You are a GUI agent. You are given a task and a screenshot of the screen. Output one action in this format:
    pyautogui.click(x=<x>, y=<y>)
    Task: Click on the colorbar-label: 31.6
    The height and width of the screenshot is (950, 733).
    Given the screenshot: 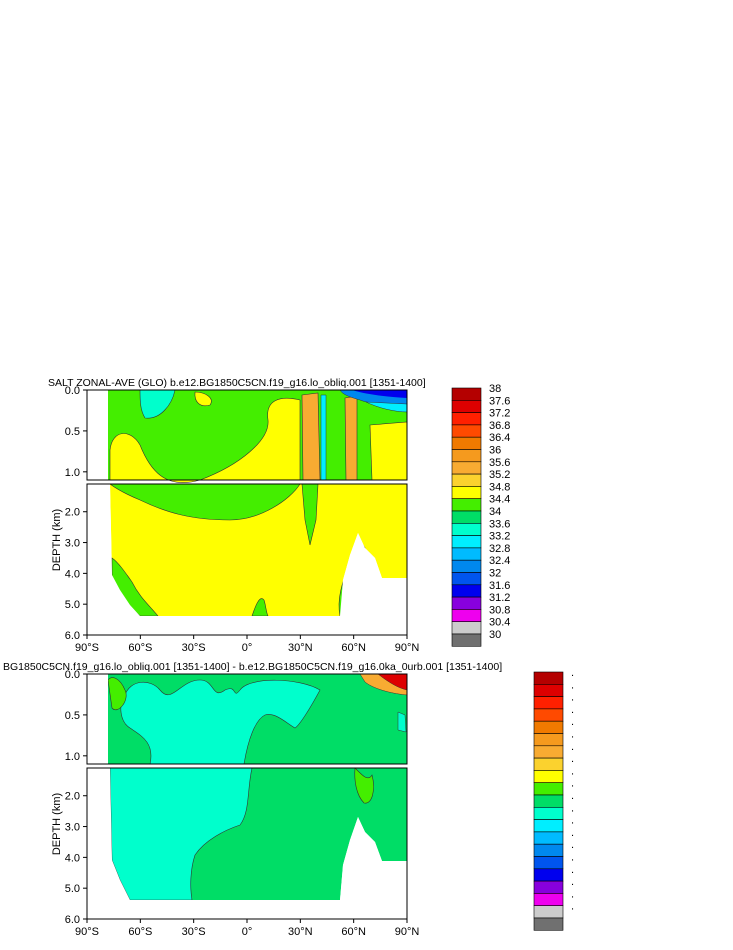 What is the action you would take?
    pyautogui.click(x=499, y=586)
    